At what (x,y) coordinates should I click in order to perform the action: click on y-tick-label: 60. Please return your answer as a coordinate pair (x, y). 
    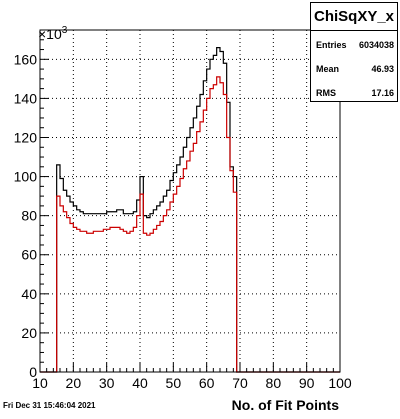
    Looking at the image, I should click on (29, 255).